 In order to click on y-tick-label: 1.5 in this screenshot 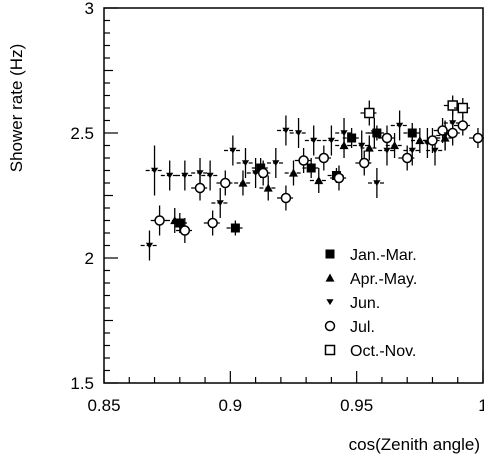, I will do `click(82, 383)`.